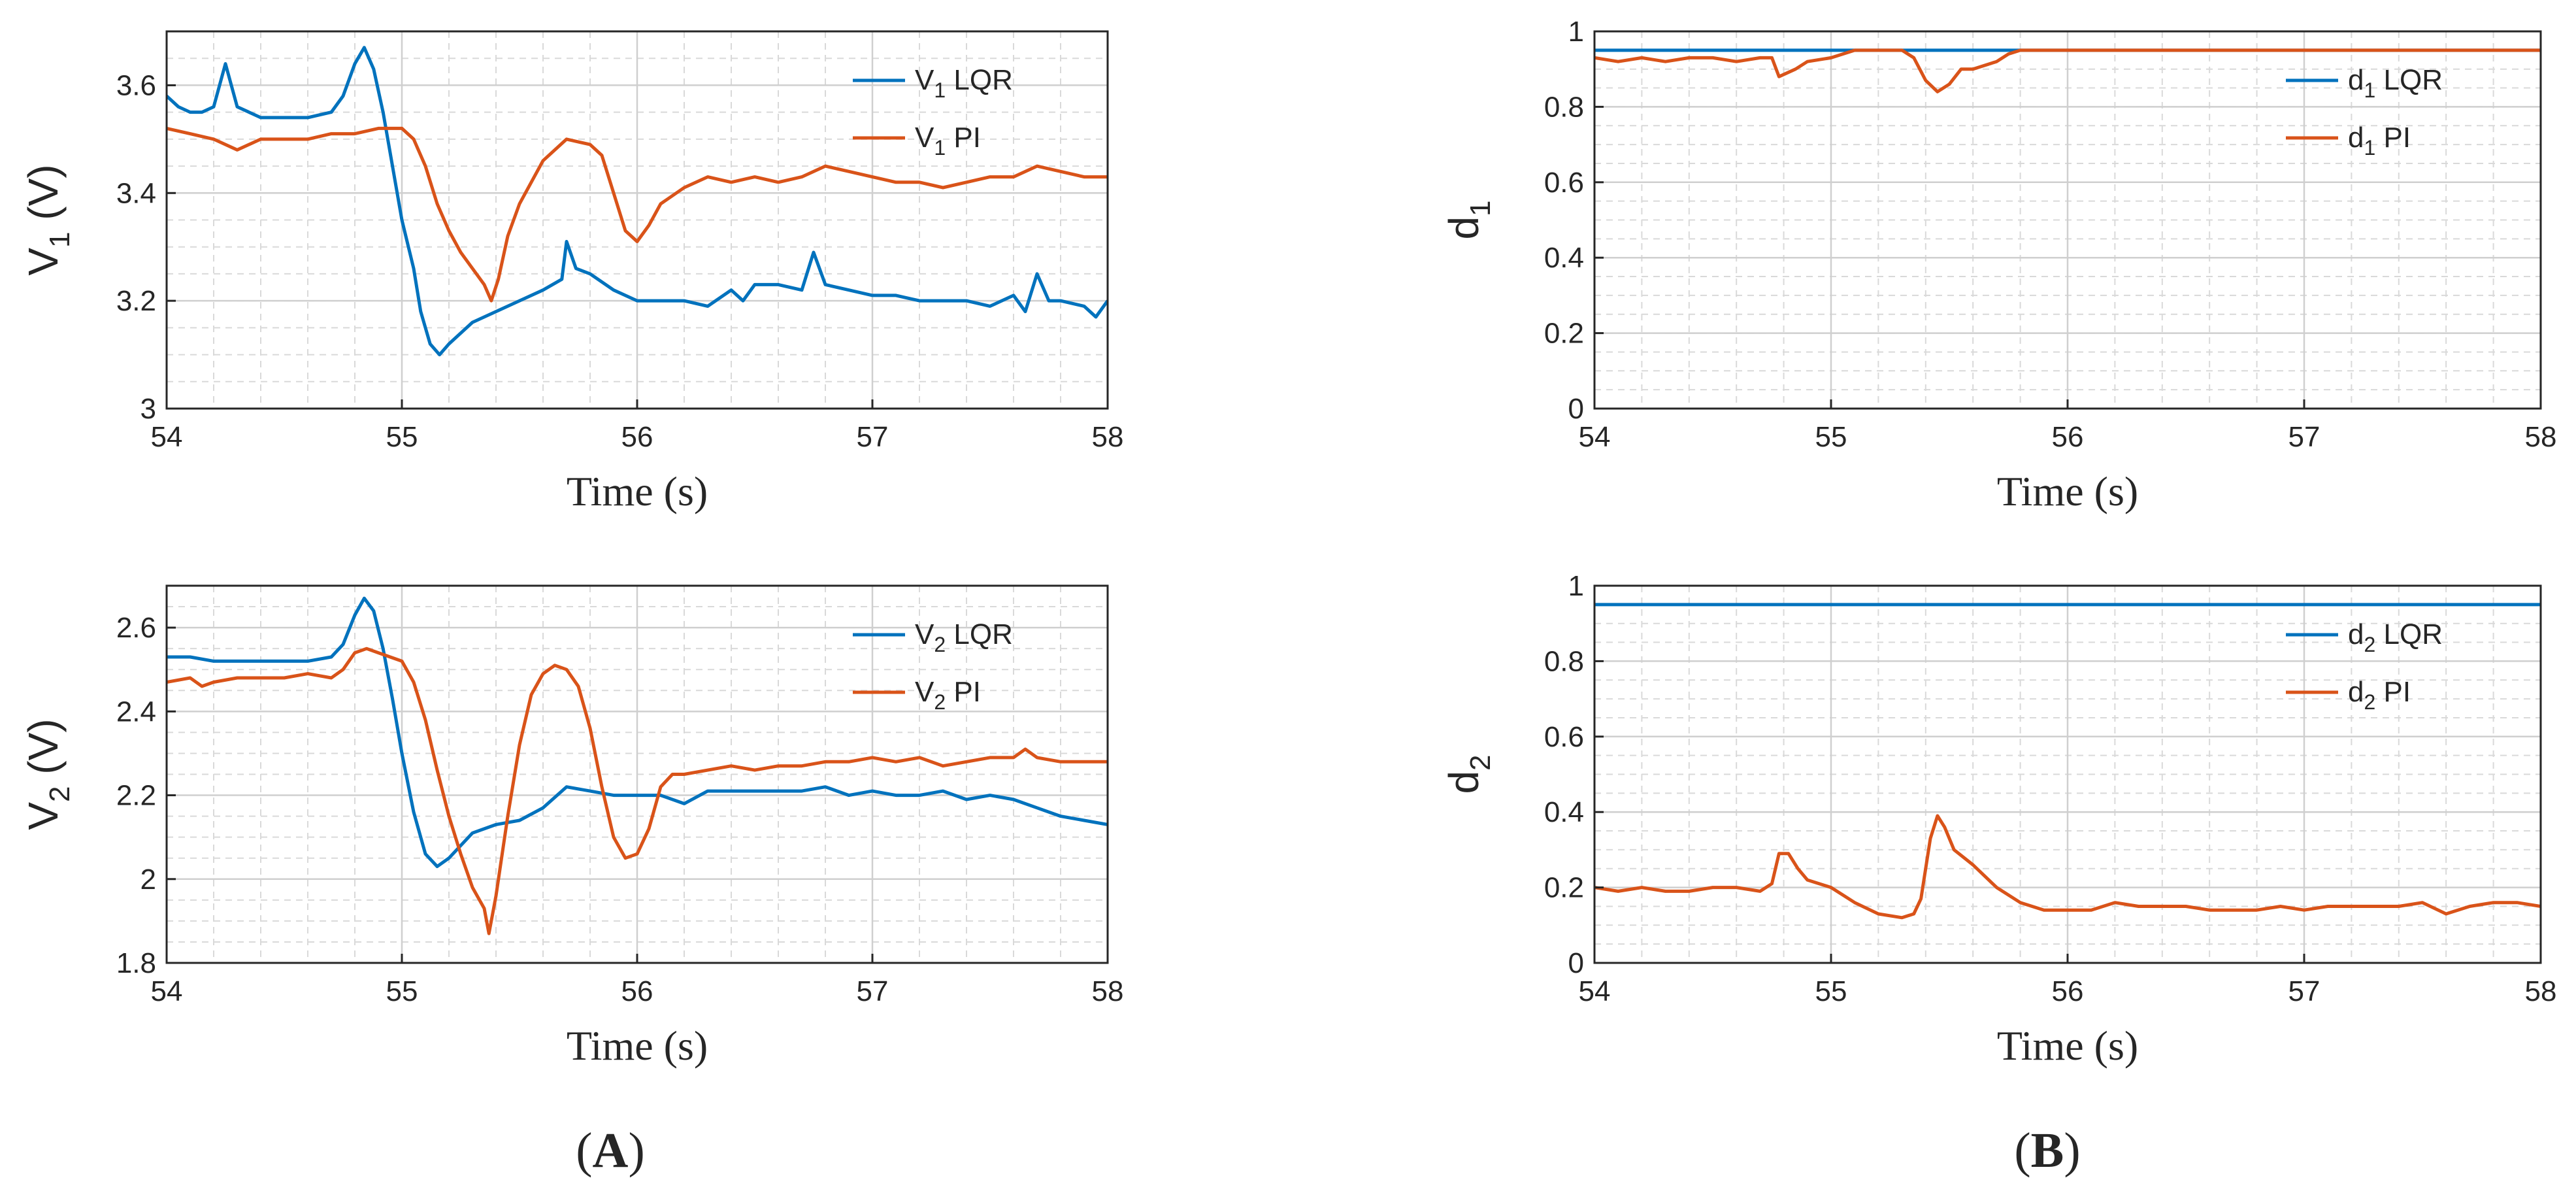 This screenshot has width=2576, height=1193. What do you see at coordinates (136, 796) in the screenshot?
I see `y-tick-label: 2.2` at bounding box center [136, 796].